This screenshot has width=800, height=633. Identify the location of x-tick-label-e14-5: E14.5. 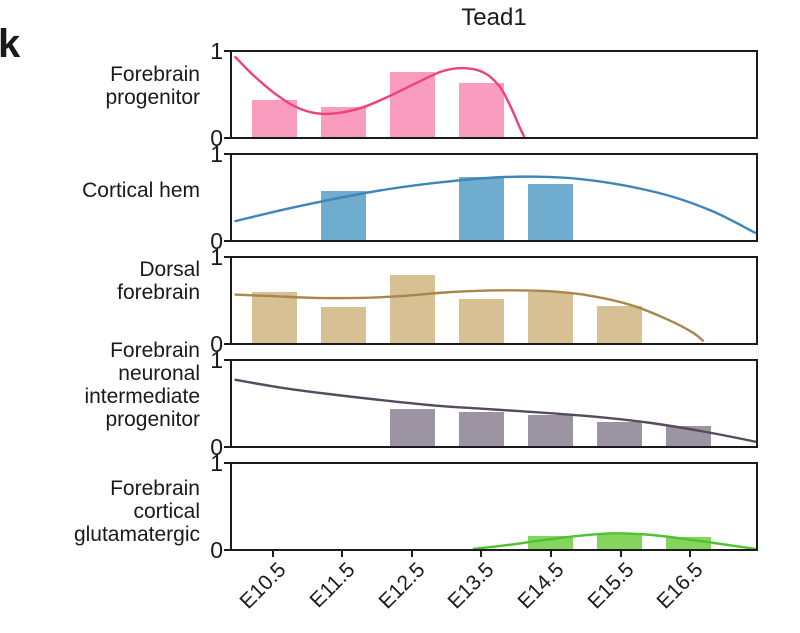
(541, 586).